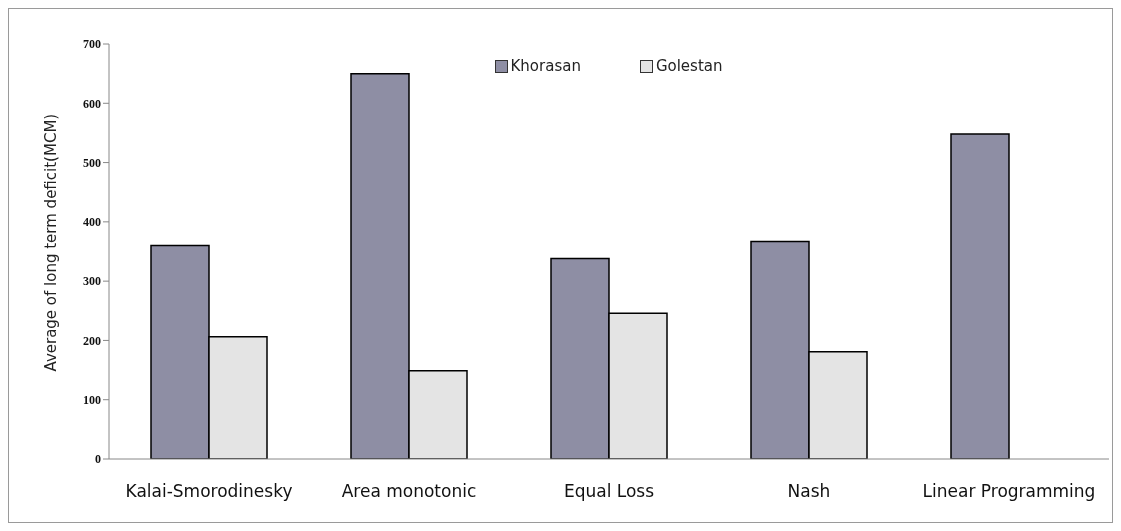 This screenshot has width=1121, height=531. Describe the element at coordinates (92, 103) in the screenshot. I see `y-tick-label: 600` at that location.